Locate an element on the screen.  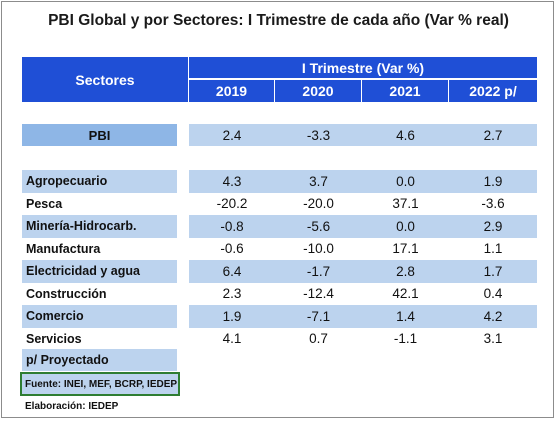
elaboration-note: Elaboración: IEDEP is located at coordinates (72, 406).